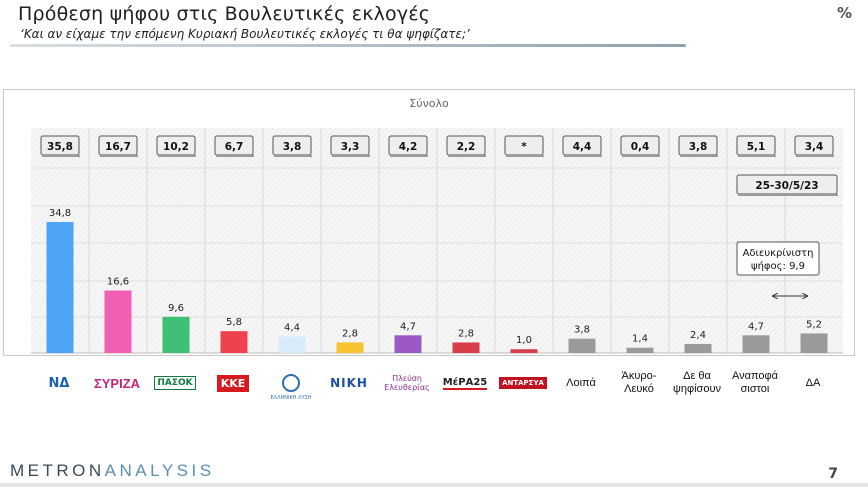 This screenshot has width=868, height=488. I want to click on previous-value-label: 10,2, so click(176, 147).